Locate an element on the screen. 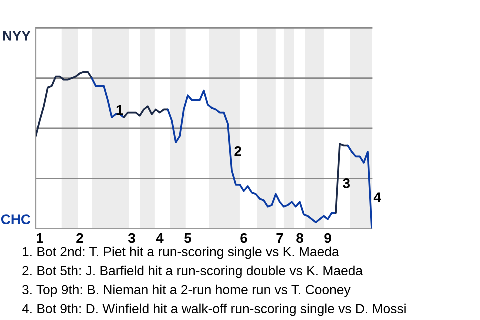 The width and height of the screenshot is (480, 320). text: CHC is located at coordinates (16, 219).